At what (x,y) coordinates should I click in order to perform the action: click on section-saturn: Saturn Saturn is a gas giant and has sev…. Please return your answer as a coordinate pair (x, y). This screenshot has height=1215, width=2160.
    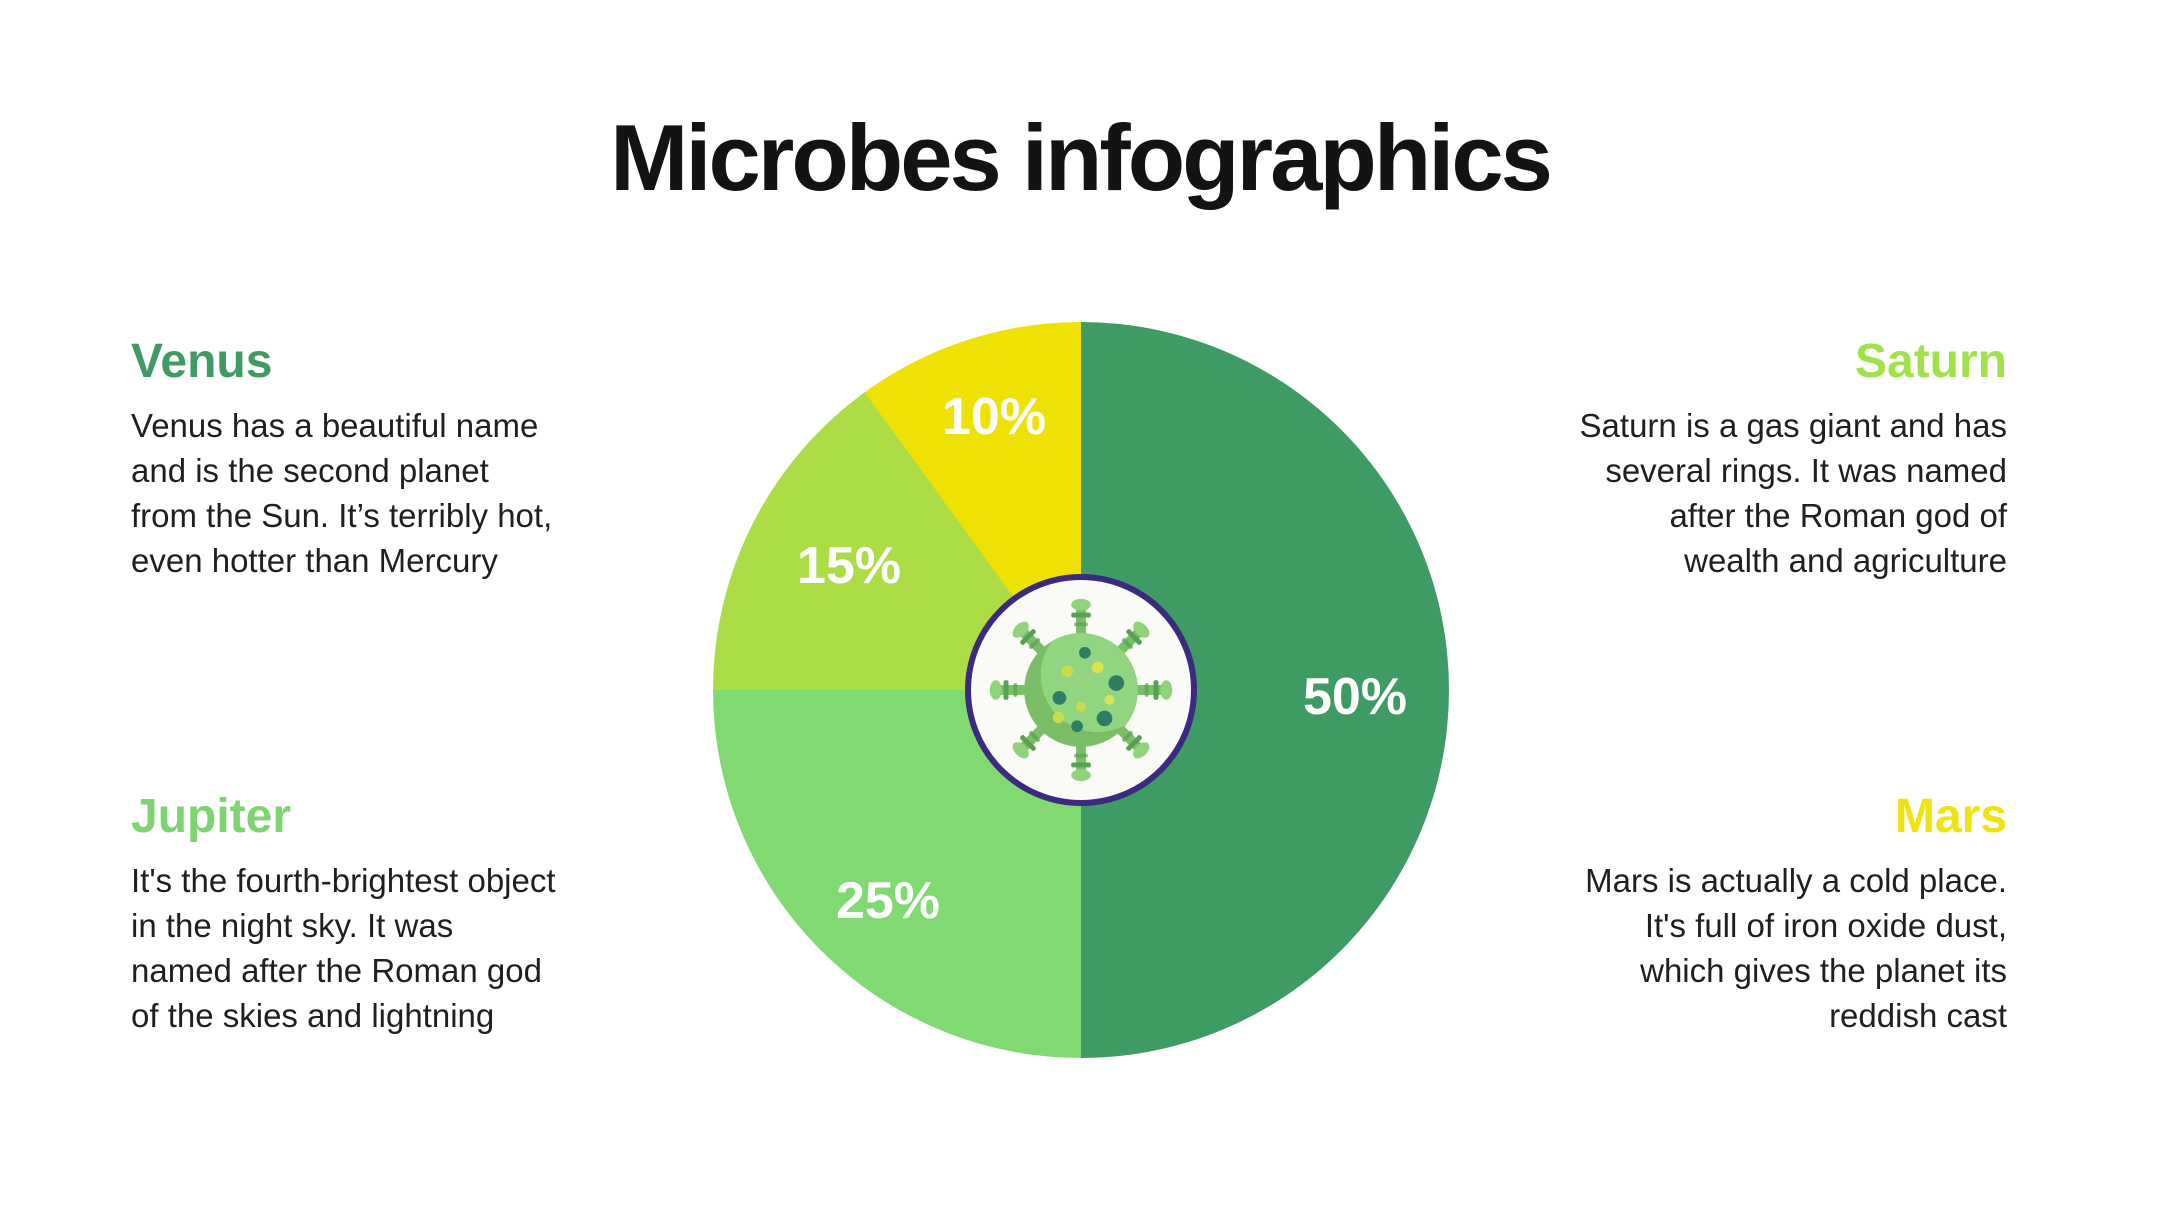
    Looking at the image, I should click on (1707, 459).